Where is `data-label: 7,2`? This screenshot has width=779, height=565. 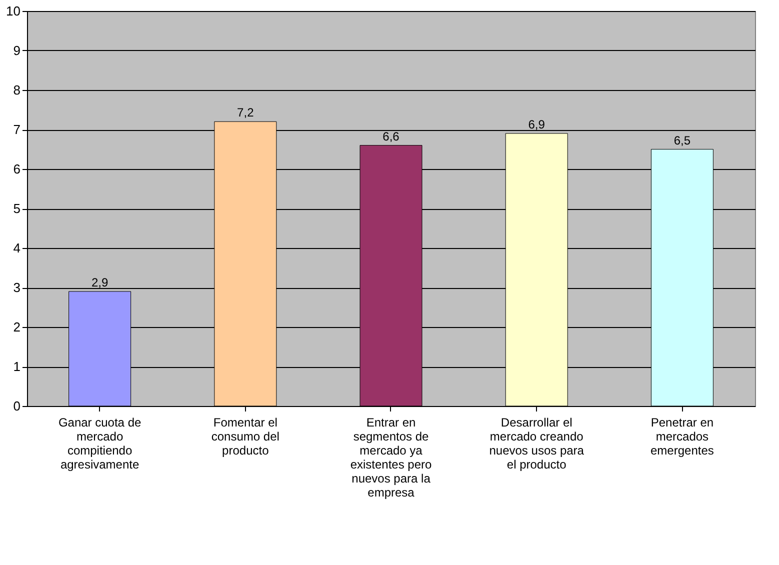
data-label: 7,2 is located at coordinates (245, 113).